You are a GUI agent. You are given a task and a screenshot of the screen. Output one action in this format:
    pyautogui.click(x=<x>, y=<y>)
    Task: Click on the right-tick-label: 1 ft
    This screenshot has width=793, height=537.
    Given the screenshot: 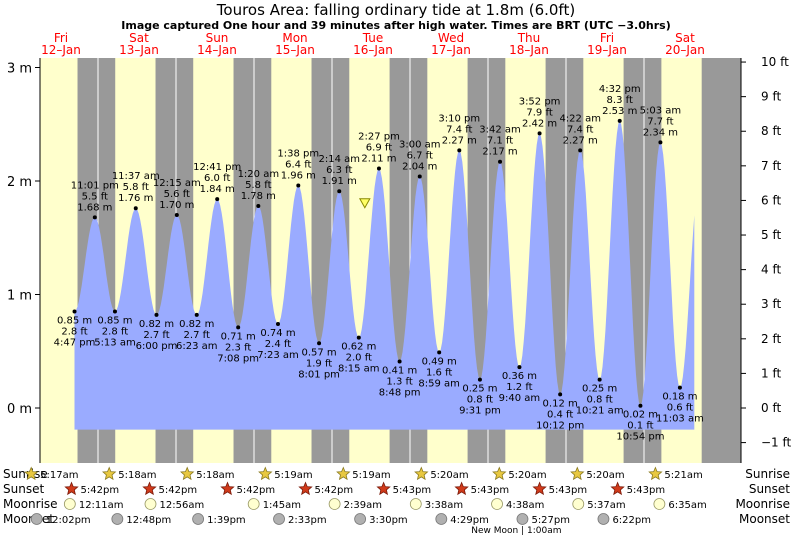 What is the action you would take?
    pyautogui.click(x=771, y=373)
    